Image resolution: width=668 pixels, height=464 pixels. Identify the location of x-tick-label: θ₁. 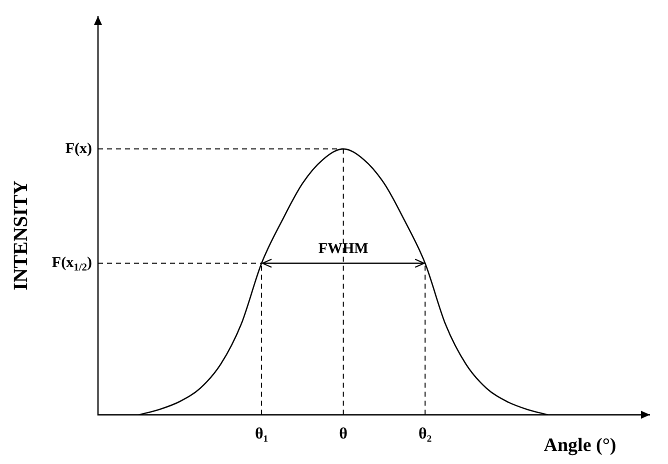
(261, 434).